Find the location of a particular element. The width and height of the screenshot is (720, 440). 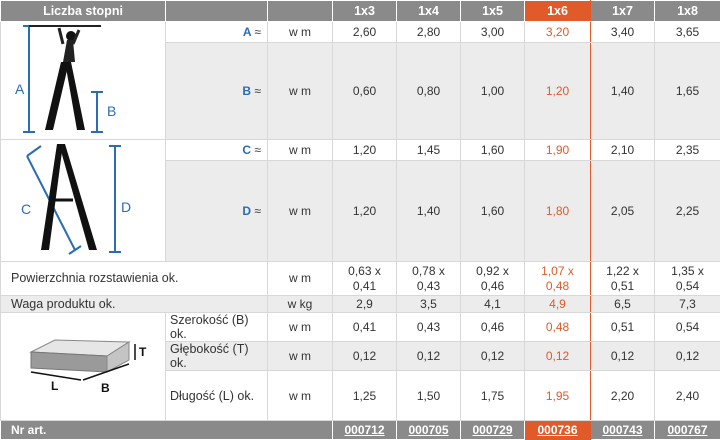

cell: 3,65 is located at coordinates (687, 32).